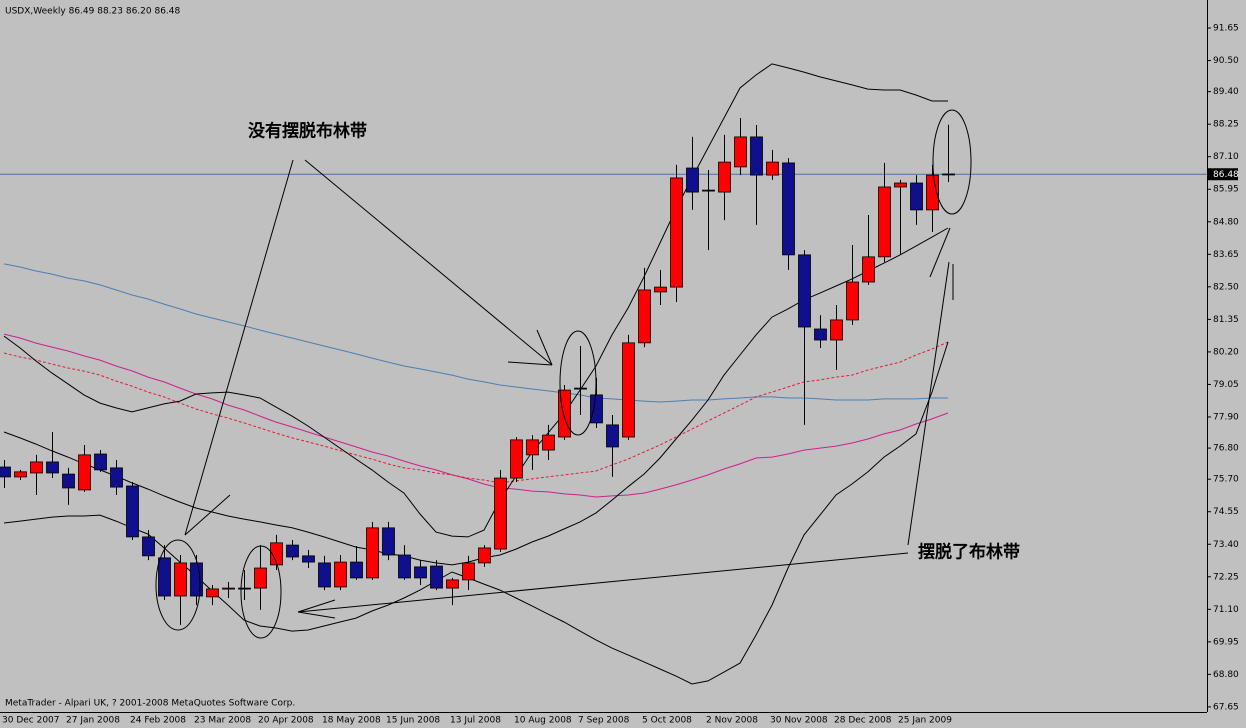  I want to click on x-tick-label: 18 May 2008, so click(351, 721).